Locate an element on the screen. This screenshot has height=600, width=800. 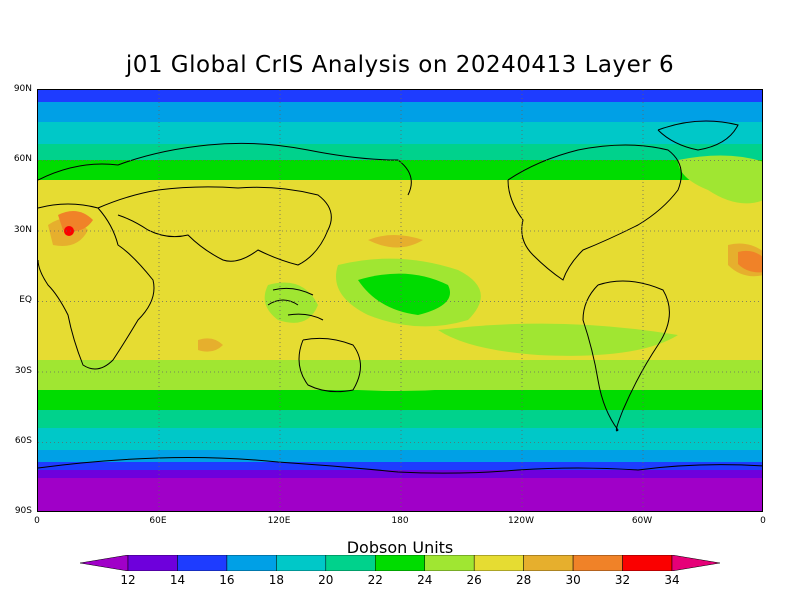
colorbar-tick-label: 30 is located at coordinates (573, 580).